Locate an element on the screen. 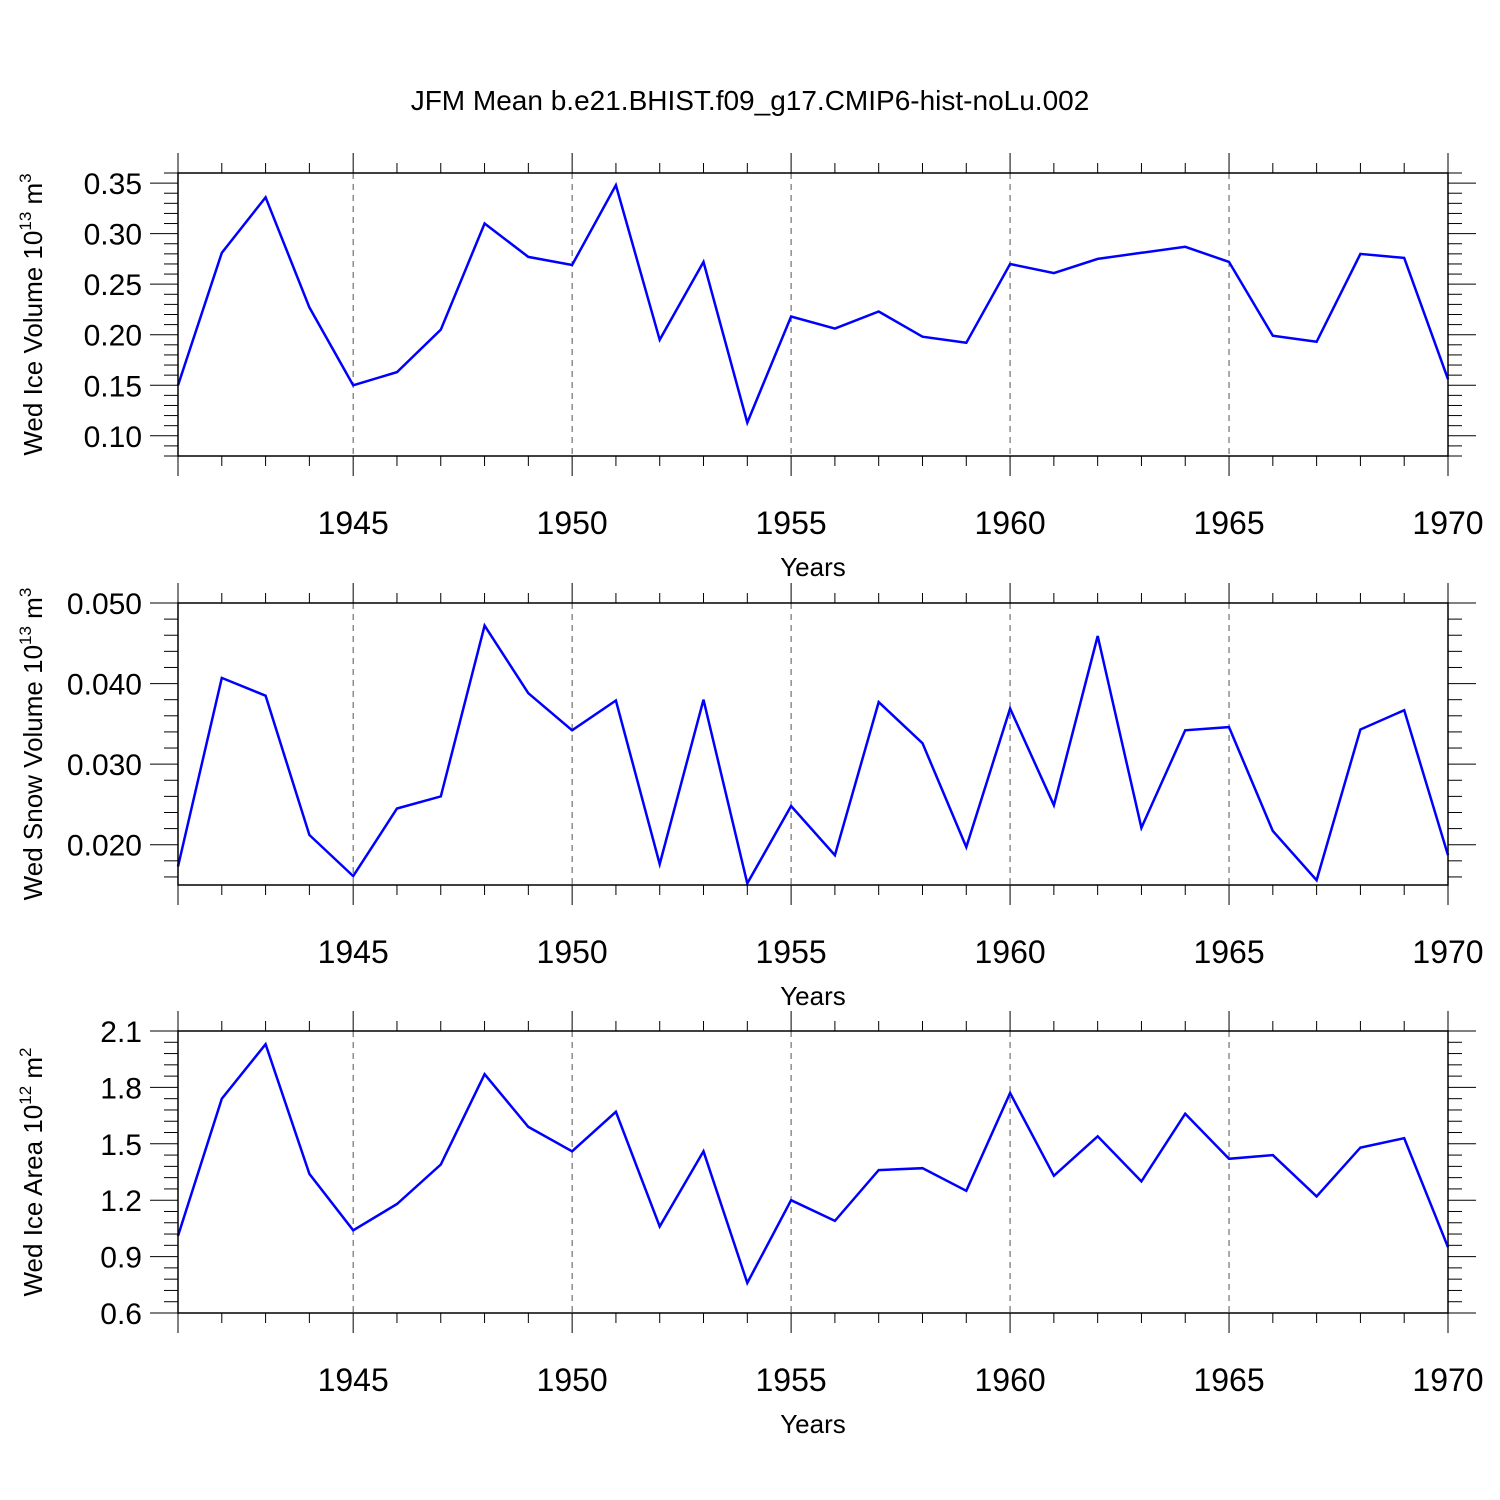 The image size is (1500, 1500). y-axis-title: Wed Ice Volume 1013 m3 is located at coordinates (32, 314).